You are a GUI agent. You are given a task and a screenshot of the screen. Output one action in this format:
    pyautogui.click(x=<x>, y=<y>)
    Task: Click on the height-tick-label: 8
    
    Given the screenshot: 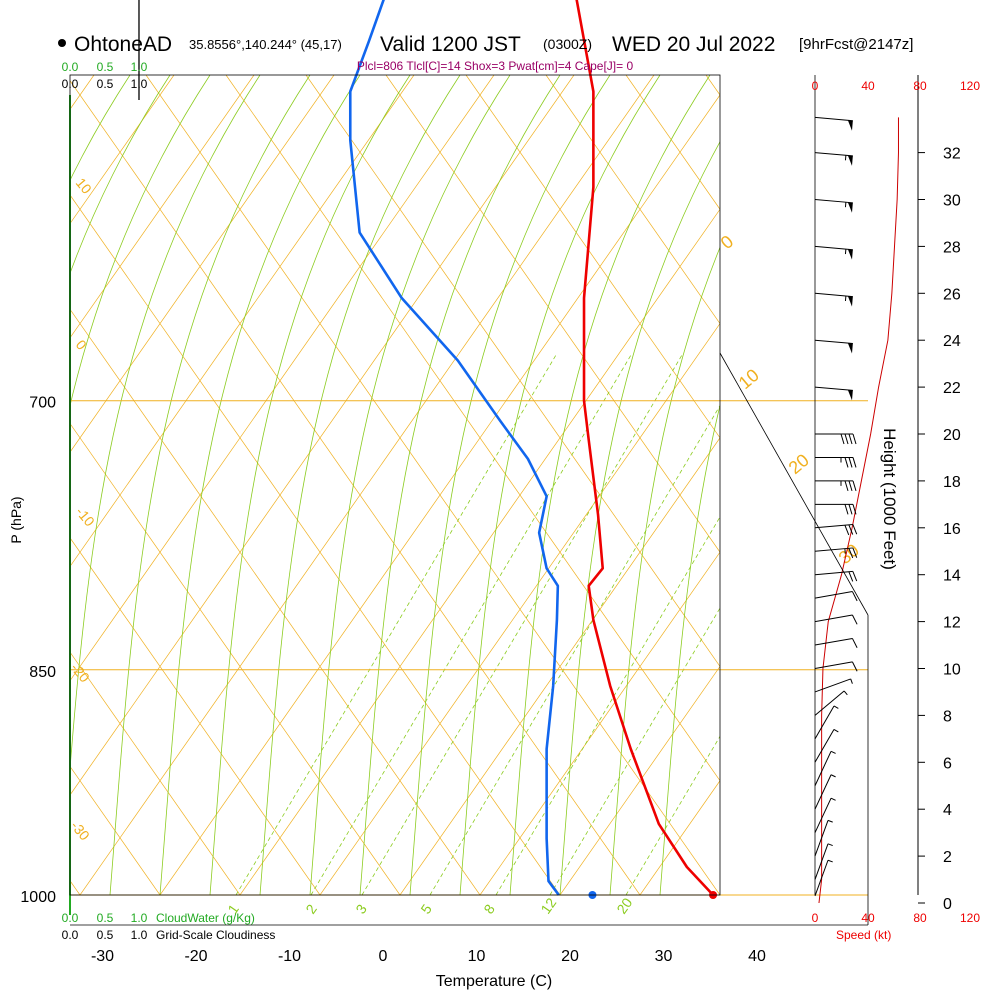 What is the action you would take?
    pyautogui.click(x=947, y=716)
    